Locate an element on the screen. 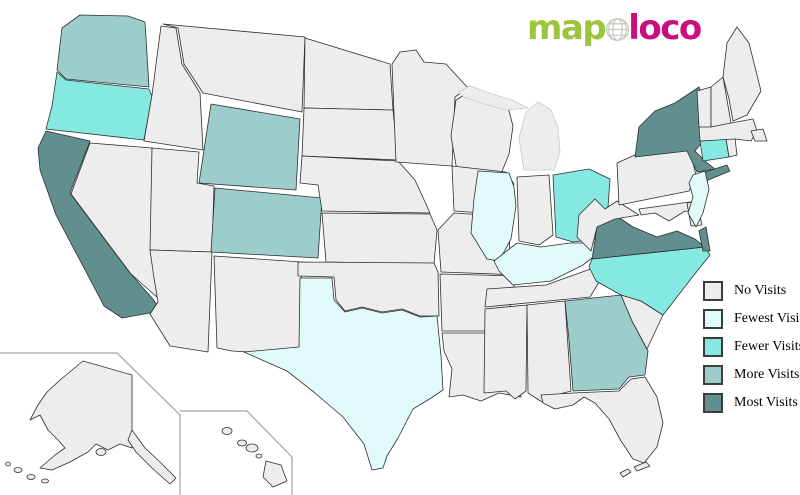 This screenshot has width=800, height=495. legend-item-no-visits: No Visits is located at coordinates (751, 291).